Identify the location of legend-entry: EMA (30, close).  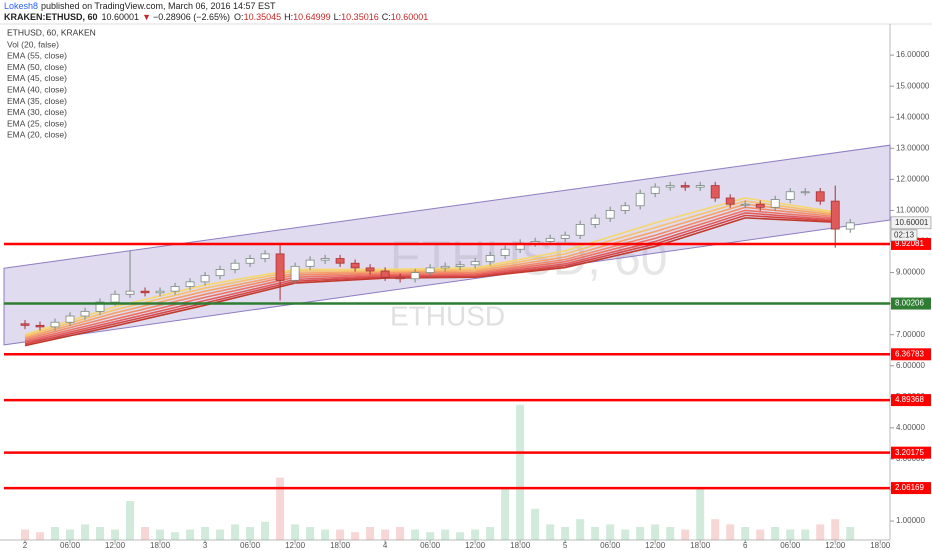
(37, 112).